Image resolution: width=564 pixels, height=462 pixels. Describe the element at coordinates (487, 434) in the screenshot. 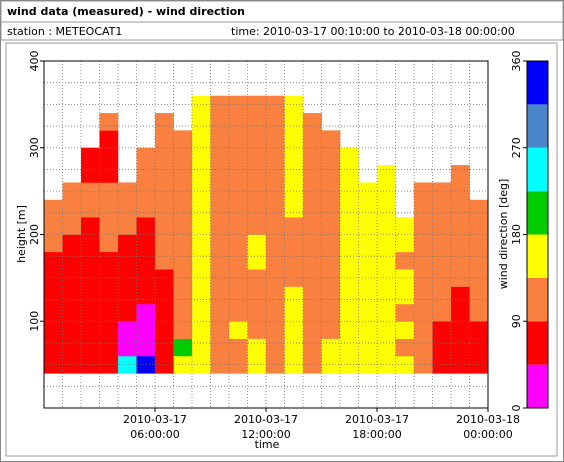

I see `x-tick-label: 00:00:00` at that location.